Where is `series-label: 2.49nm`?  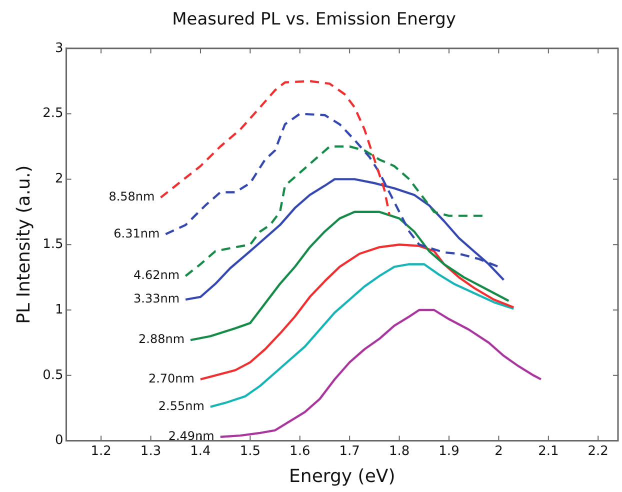 series-label: 2.49nm is located at coordinates (191, 436).